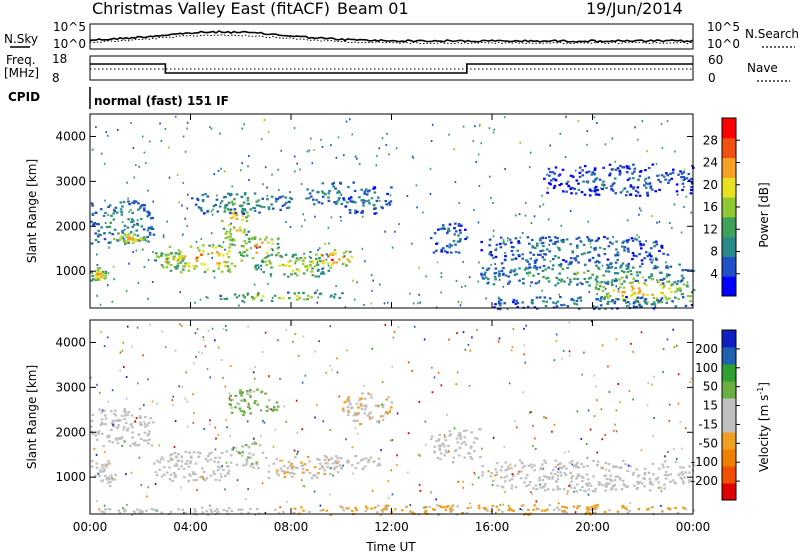 This screenshot has height=558, width=800. Describe the element at coordinates (710, 387) in the screenshot. I see `velocity-colorbar-tick-label: 50` at that location.